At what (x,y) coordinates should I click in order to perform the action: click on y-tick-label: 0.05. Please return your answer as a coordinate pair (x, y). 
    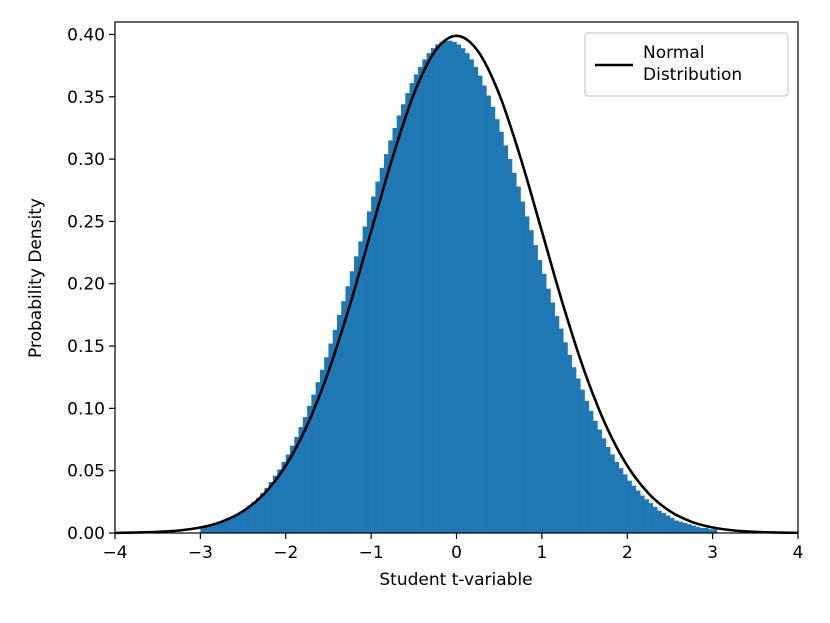
    Looking at the image, I should click on (86, 472).